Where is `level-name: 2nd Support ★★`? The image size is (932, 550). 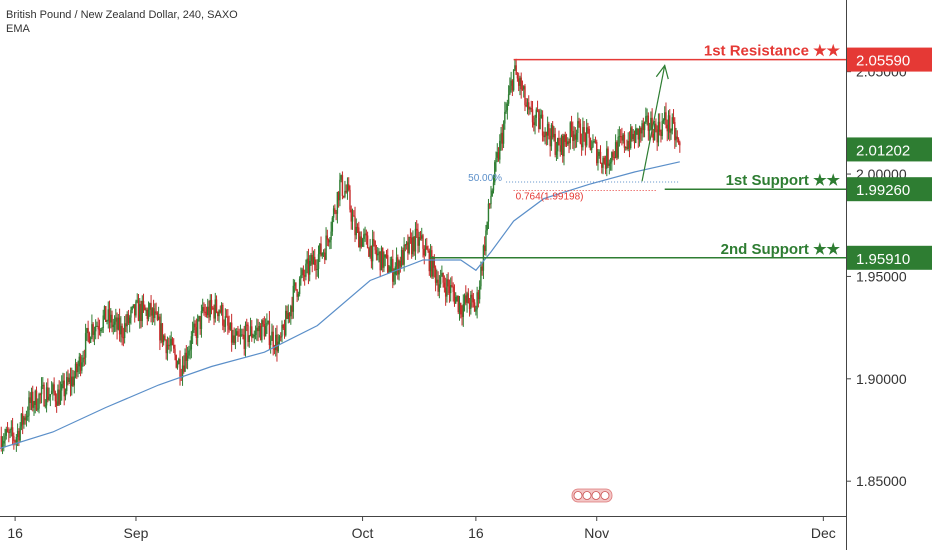 level-name: 2nd Support ★★ is located at coordinates (781, 249).